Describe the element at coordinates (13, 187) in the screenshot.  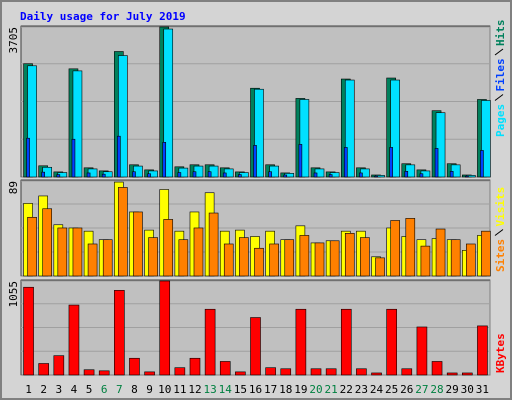
I see `y-tick-label: 89` at that location.